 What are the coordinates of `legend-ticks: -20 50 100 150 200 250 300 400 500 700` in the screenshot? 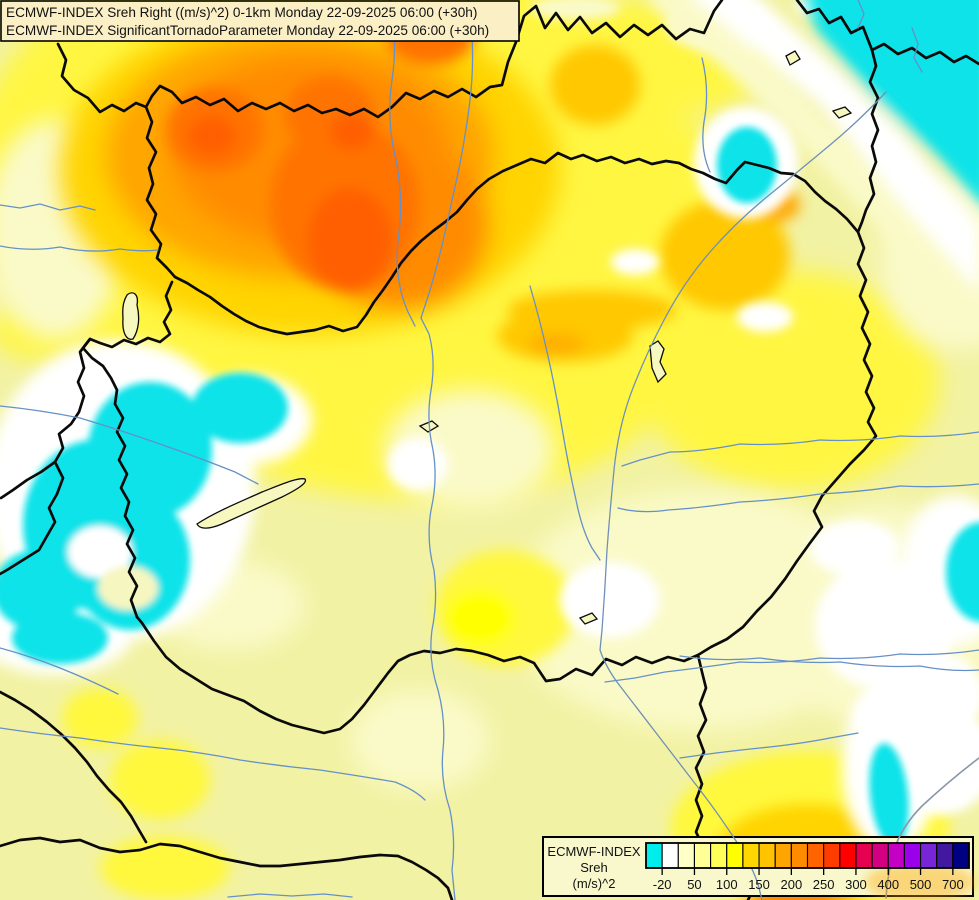 It's located at (808, 880).